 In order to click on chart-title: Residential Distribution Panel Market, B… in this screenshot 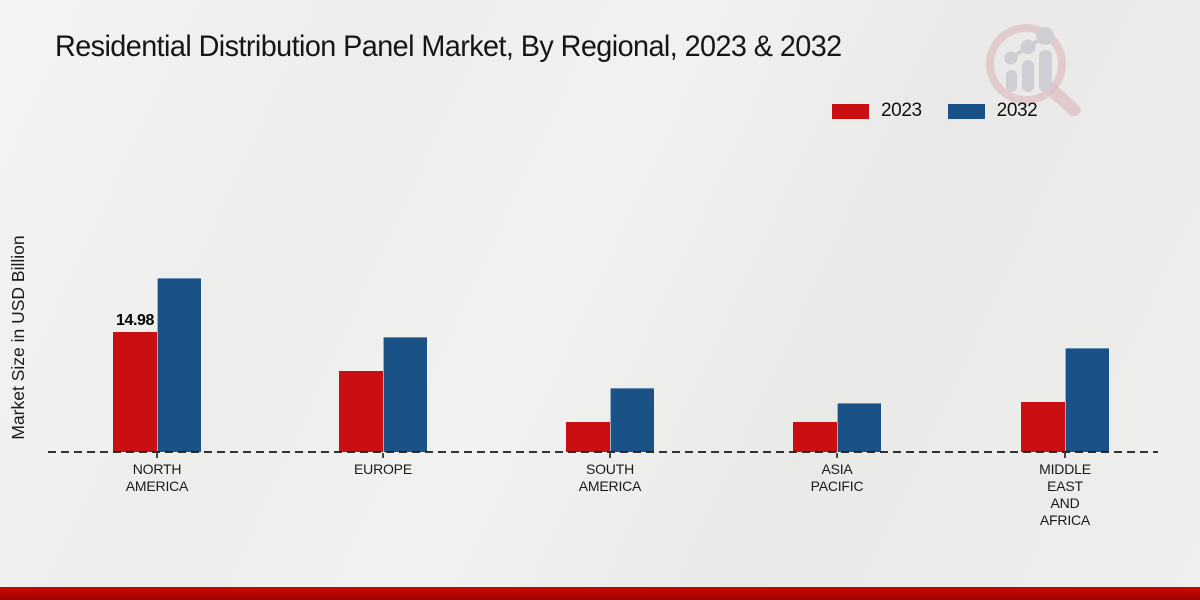, I will do `click(448, 46)`.